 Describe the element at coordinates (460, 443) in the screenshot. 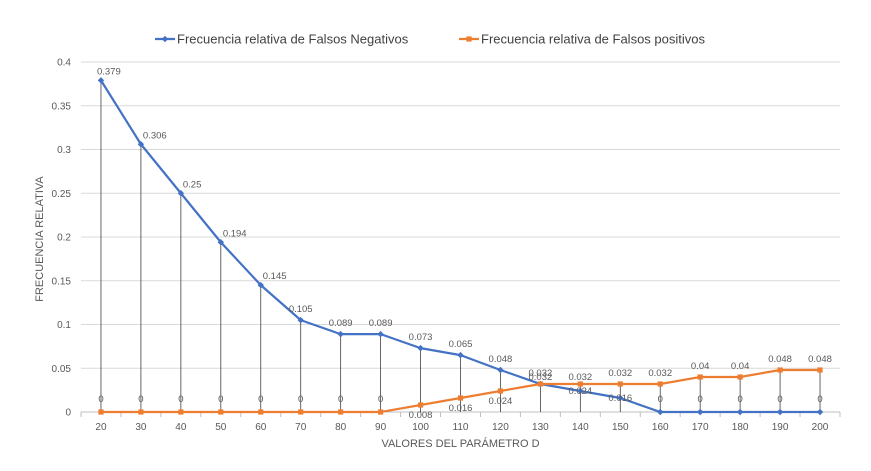

I see `x-axis-title: VALORES DEL PARÁMETRO D` at that location.